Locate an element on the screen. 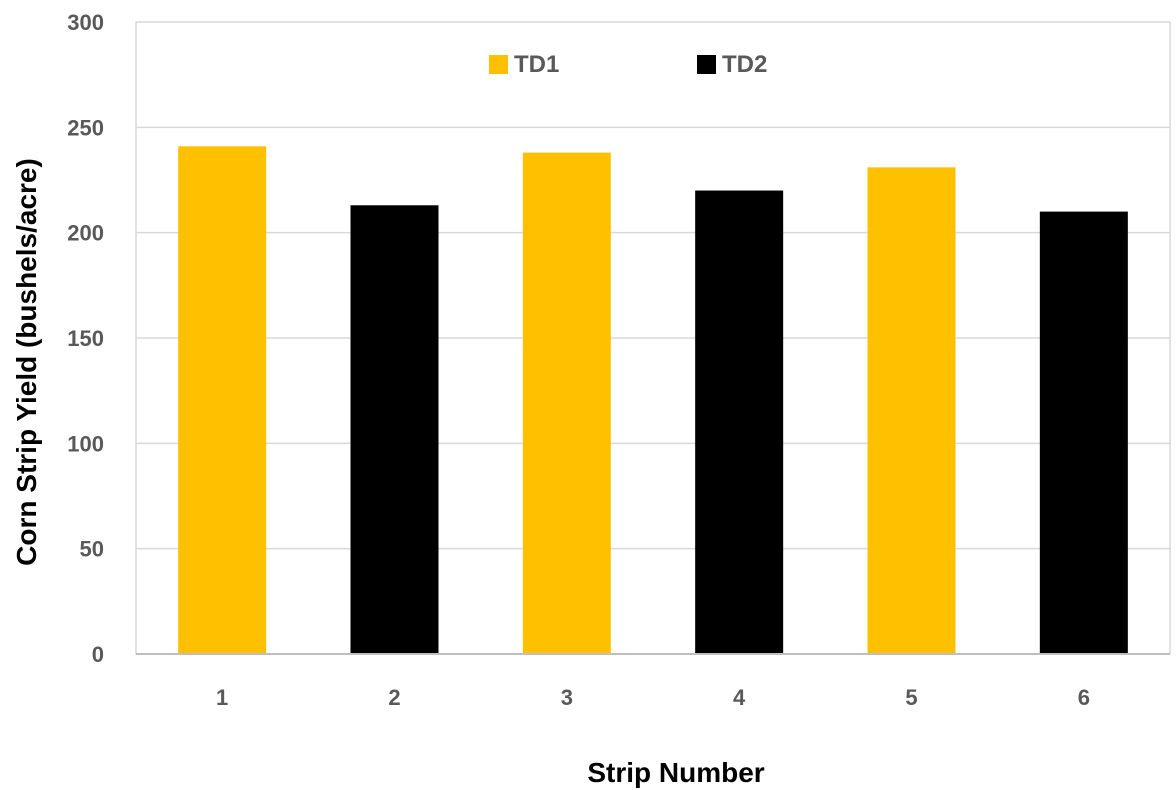 This screenshot has height=790, width=1176. y-tick-label: 200 is located at coordinates (85, 233).